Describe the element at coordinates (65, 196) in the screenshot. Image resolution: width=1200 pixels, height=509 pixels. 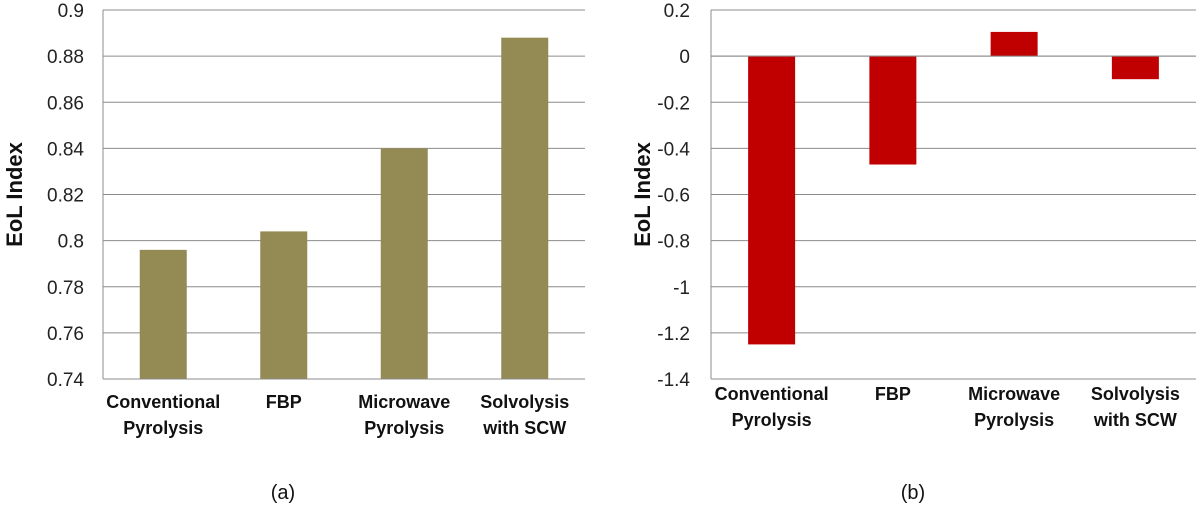
I see `y-tick-label: 0.82` at that location.